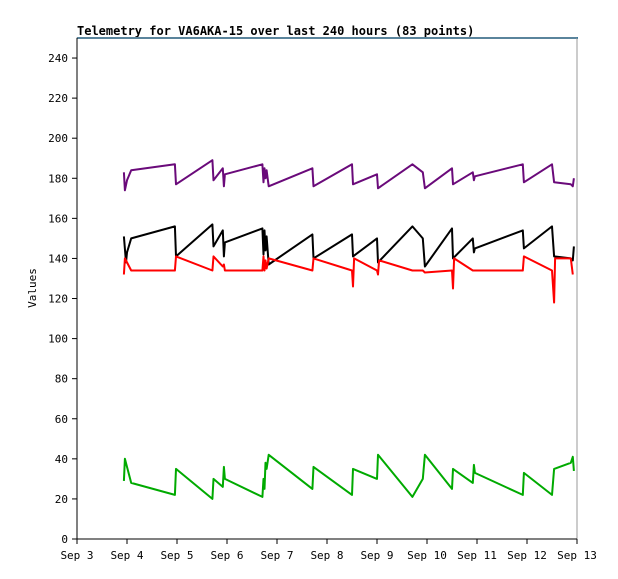 The height and width of the screenshot is (579, 618). I want to click on x-tick-label: Sep 9, so click(376, 555).